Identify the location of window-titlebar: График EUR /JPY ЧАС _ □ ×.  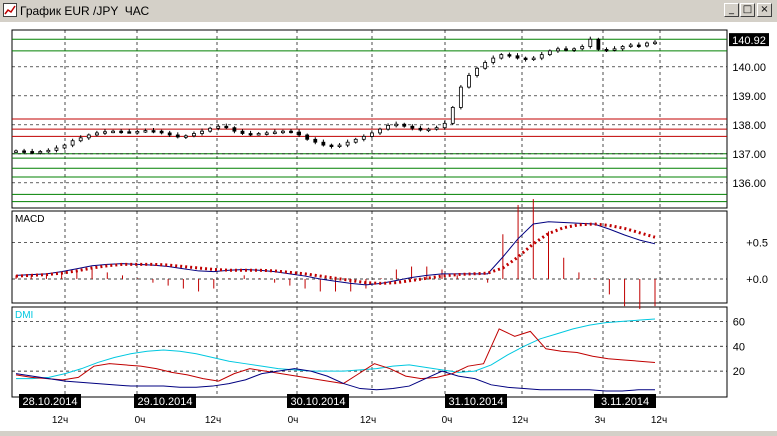
(388, 11).